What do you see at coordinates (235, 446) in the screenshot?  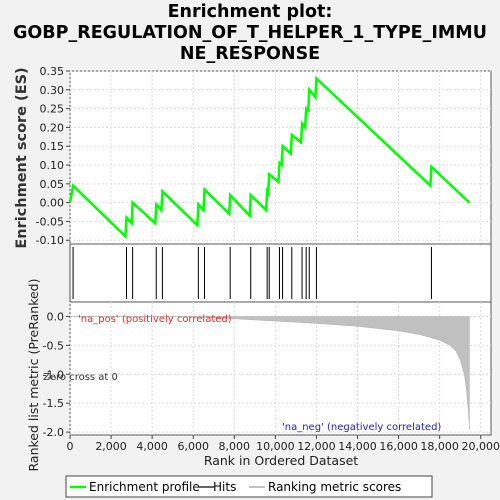 I see `x-tick-label: 8,000` at bounding box center [235, 446].